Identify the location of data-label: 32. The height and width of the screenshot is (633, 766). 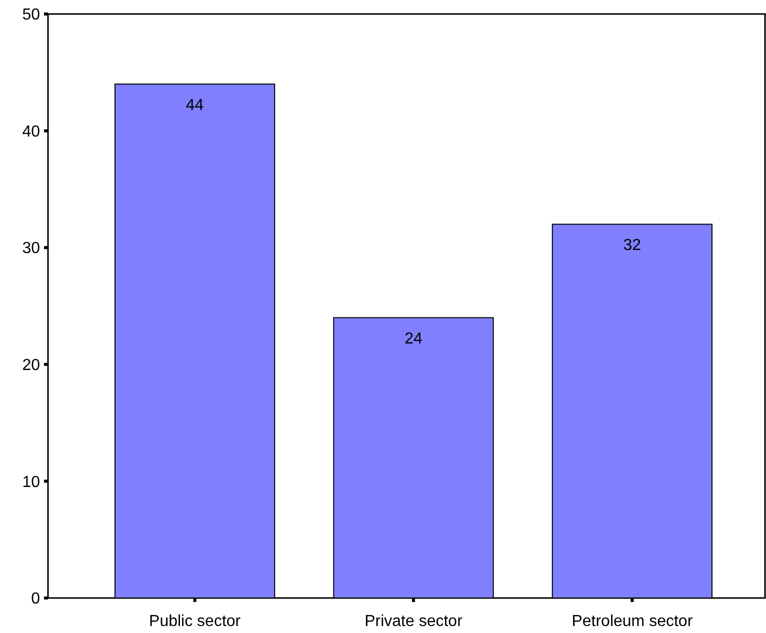
(632, 245).